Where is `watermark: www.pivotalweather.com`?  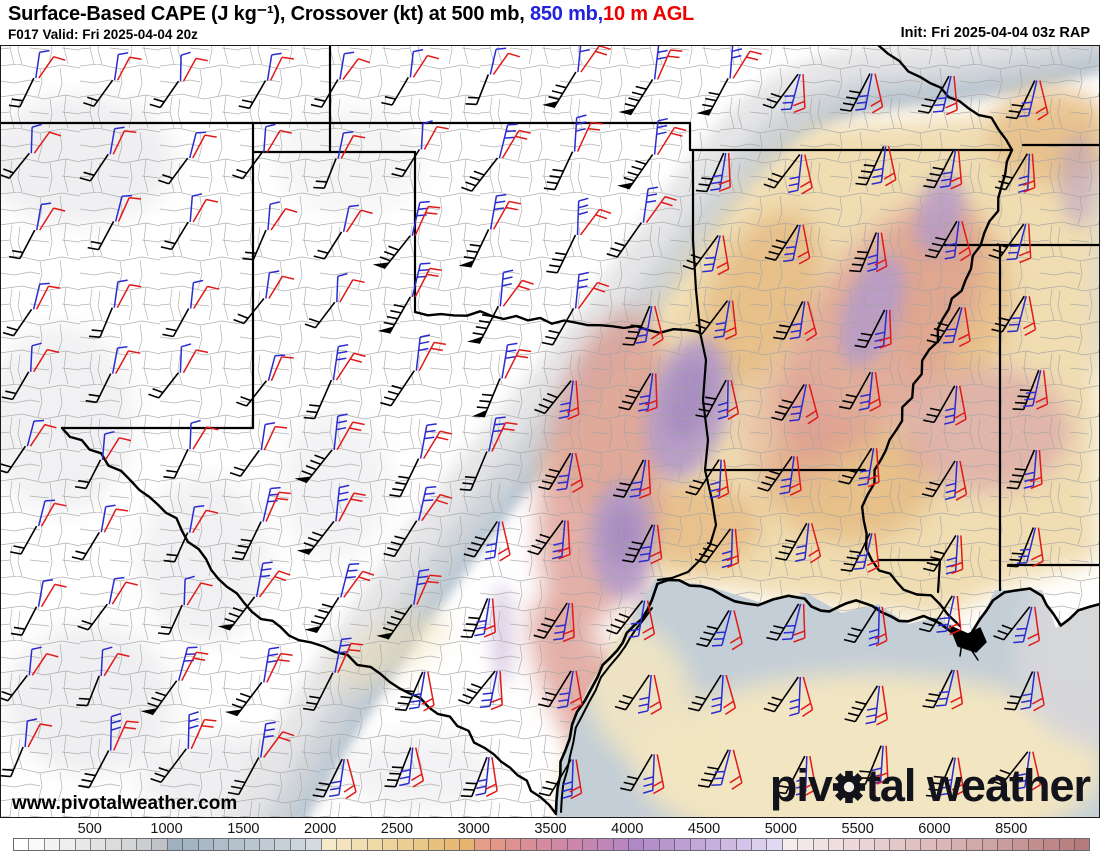 watermark: www.pivotalweather.com is located at coordinates (125, 803).